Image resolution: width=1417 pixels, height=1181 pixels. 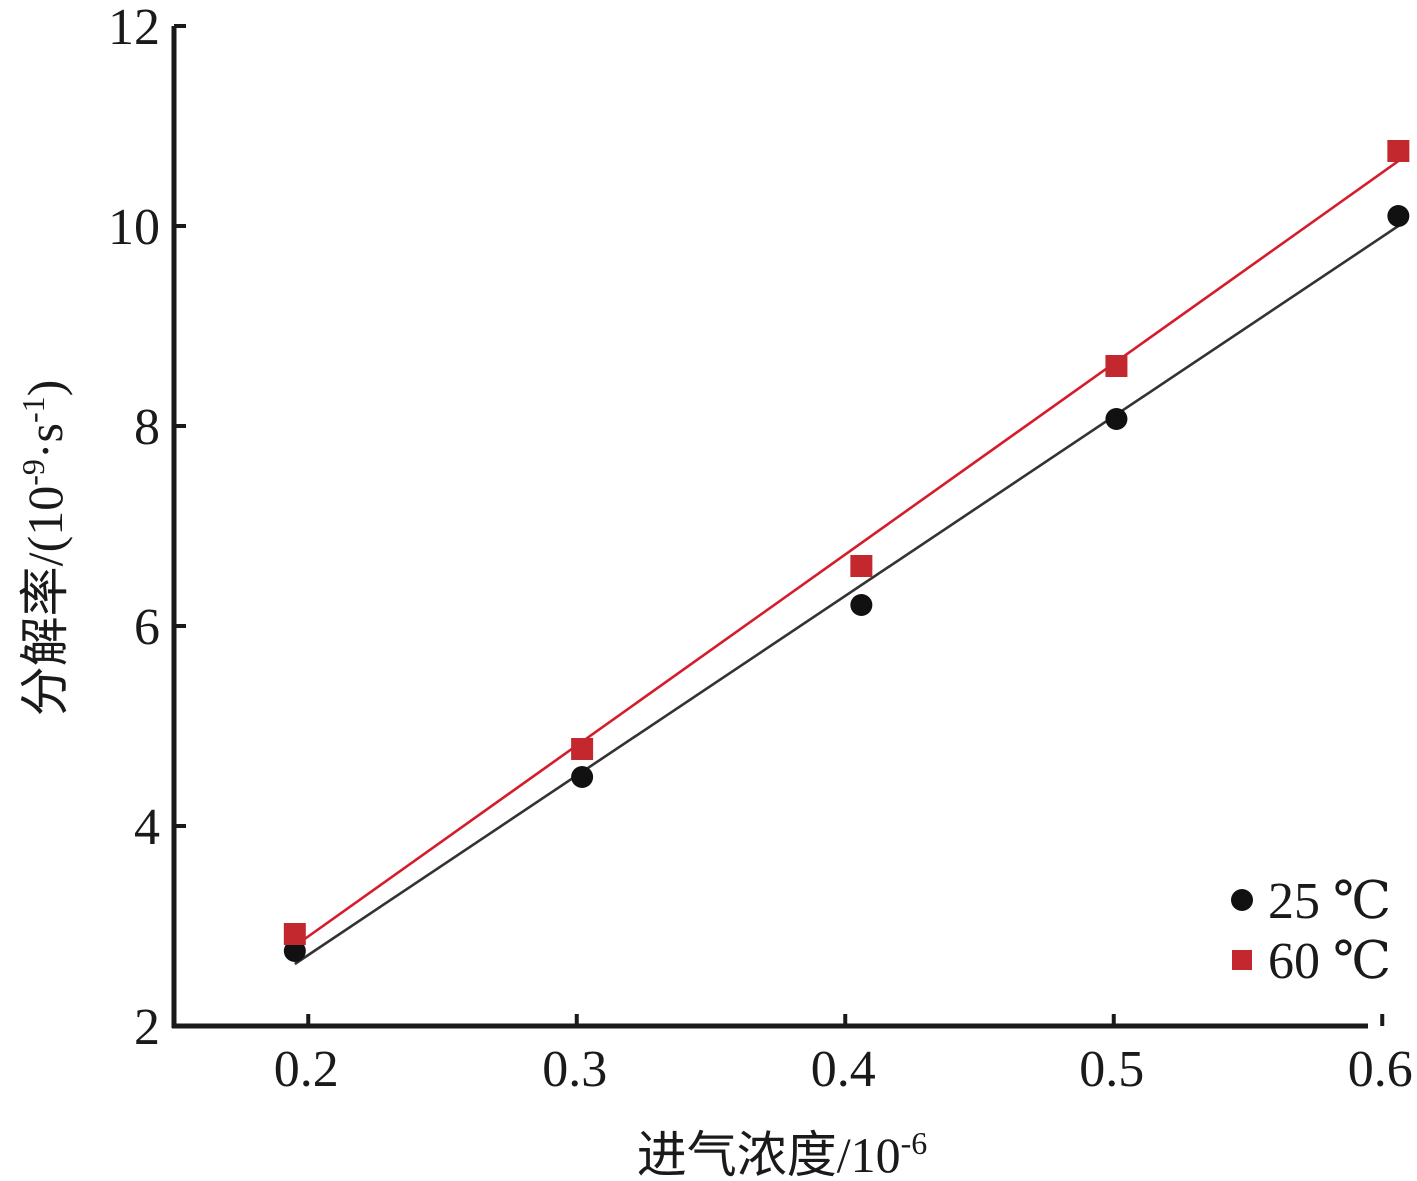 What do you see at coordinates (306, 1069) in the screenshot?
I see `x-tick-label: 0.2` at bounding box center [306, 1069].